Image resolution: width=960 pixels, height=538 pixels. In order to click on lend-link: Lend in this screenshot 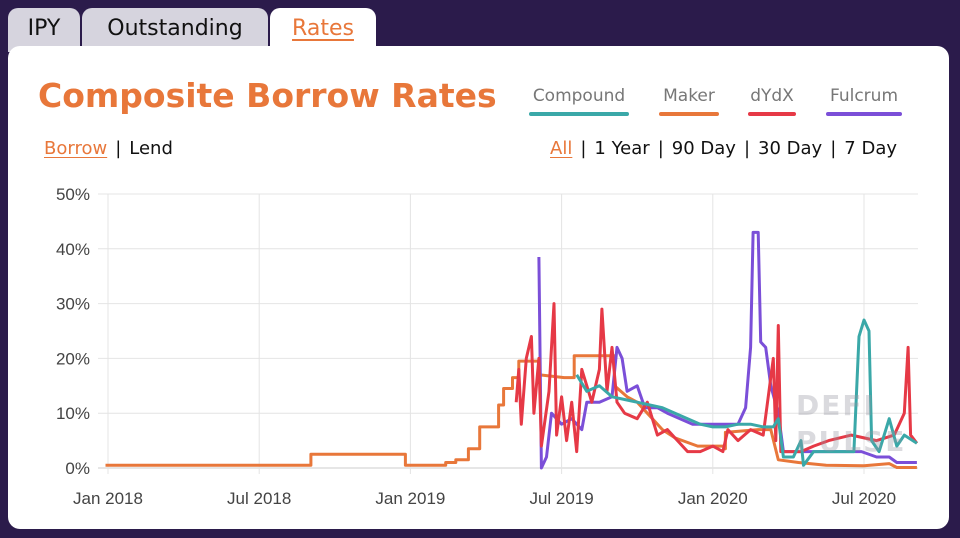, I will do `click(151, 148)`.